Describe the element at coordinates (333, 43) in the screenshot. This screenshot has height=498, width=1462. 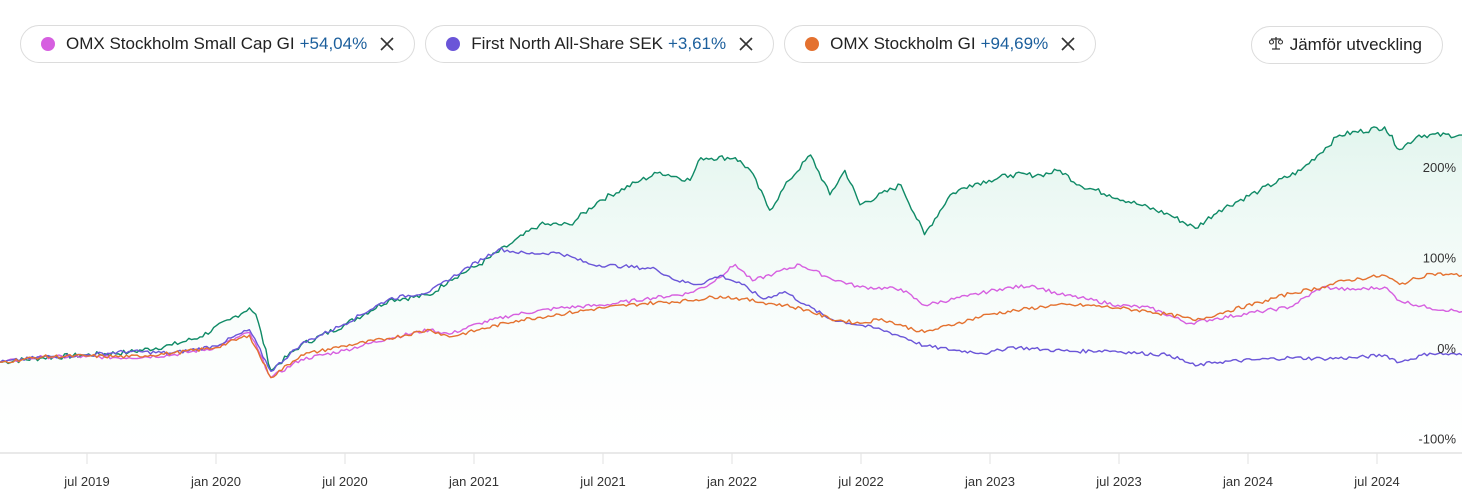
I see `legend-change: +54,04%` at that location.